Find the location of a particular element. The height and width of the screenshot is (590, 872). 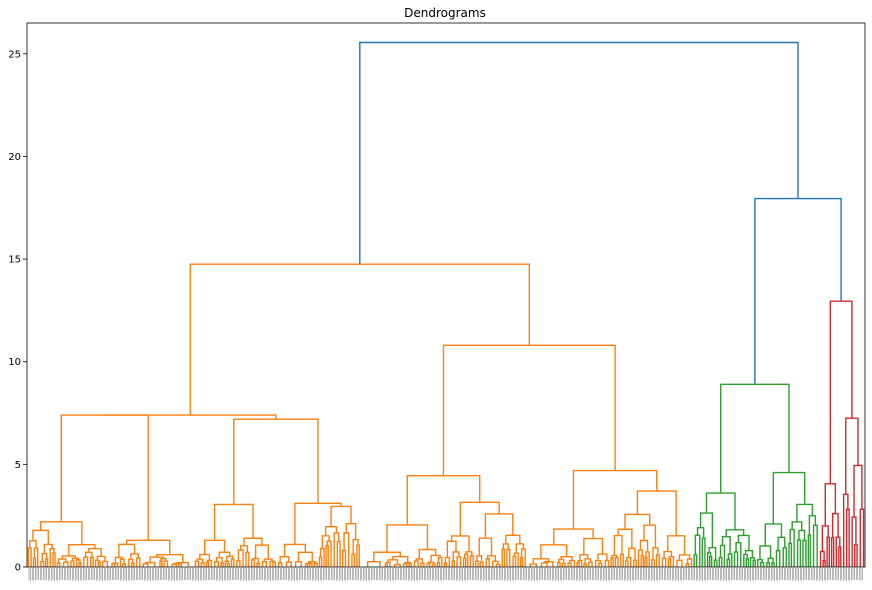

chart-title: Dendrograms is located at coordinates (445, 13).